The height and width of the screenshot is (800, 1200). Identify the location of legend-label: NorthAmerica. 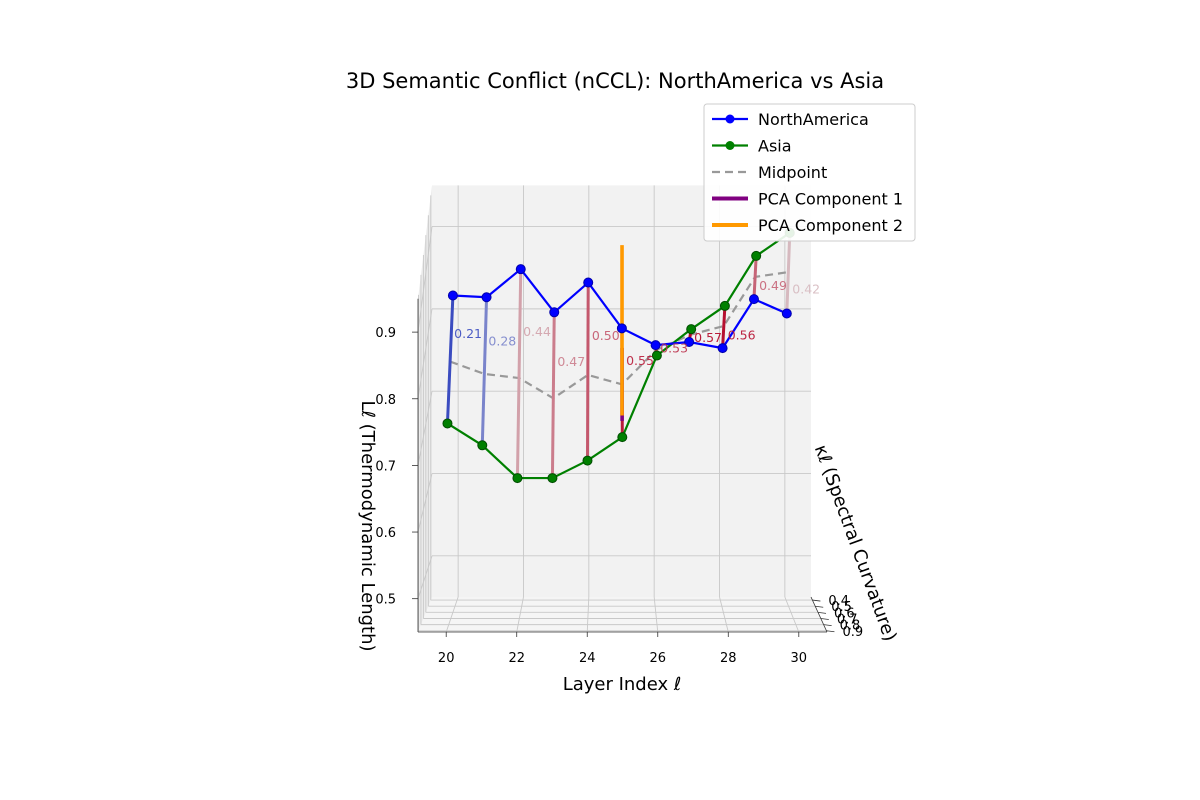
(813, 119).